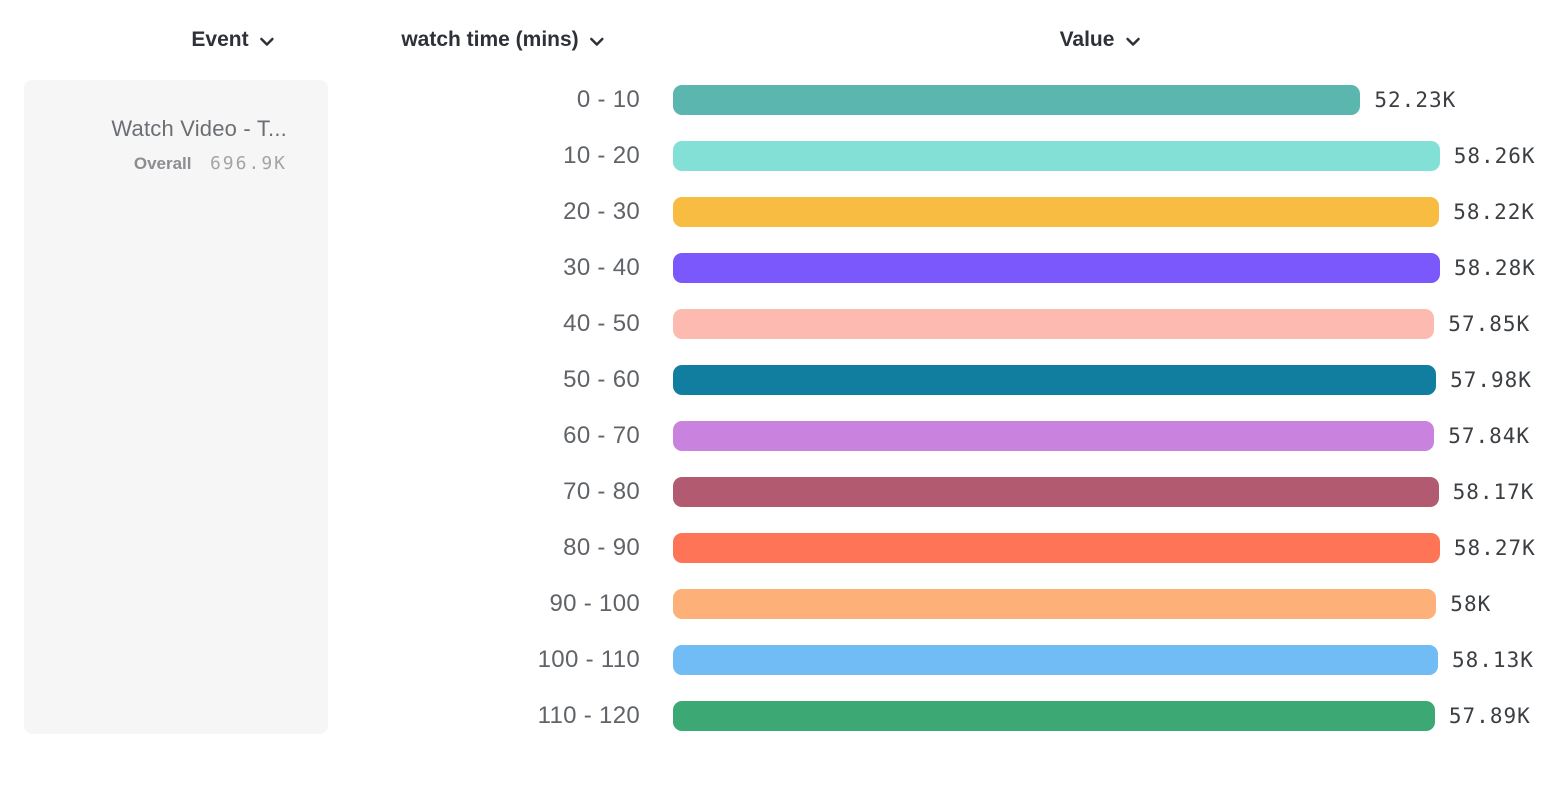 The width and height of the screenshot is (1568, 790). I want to click on bucket-label: 10 - 20, so click(601, 155).